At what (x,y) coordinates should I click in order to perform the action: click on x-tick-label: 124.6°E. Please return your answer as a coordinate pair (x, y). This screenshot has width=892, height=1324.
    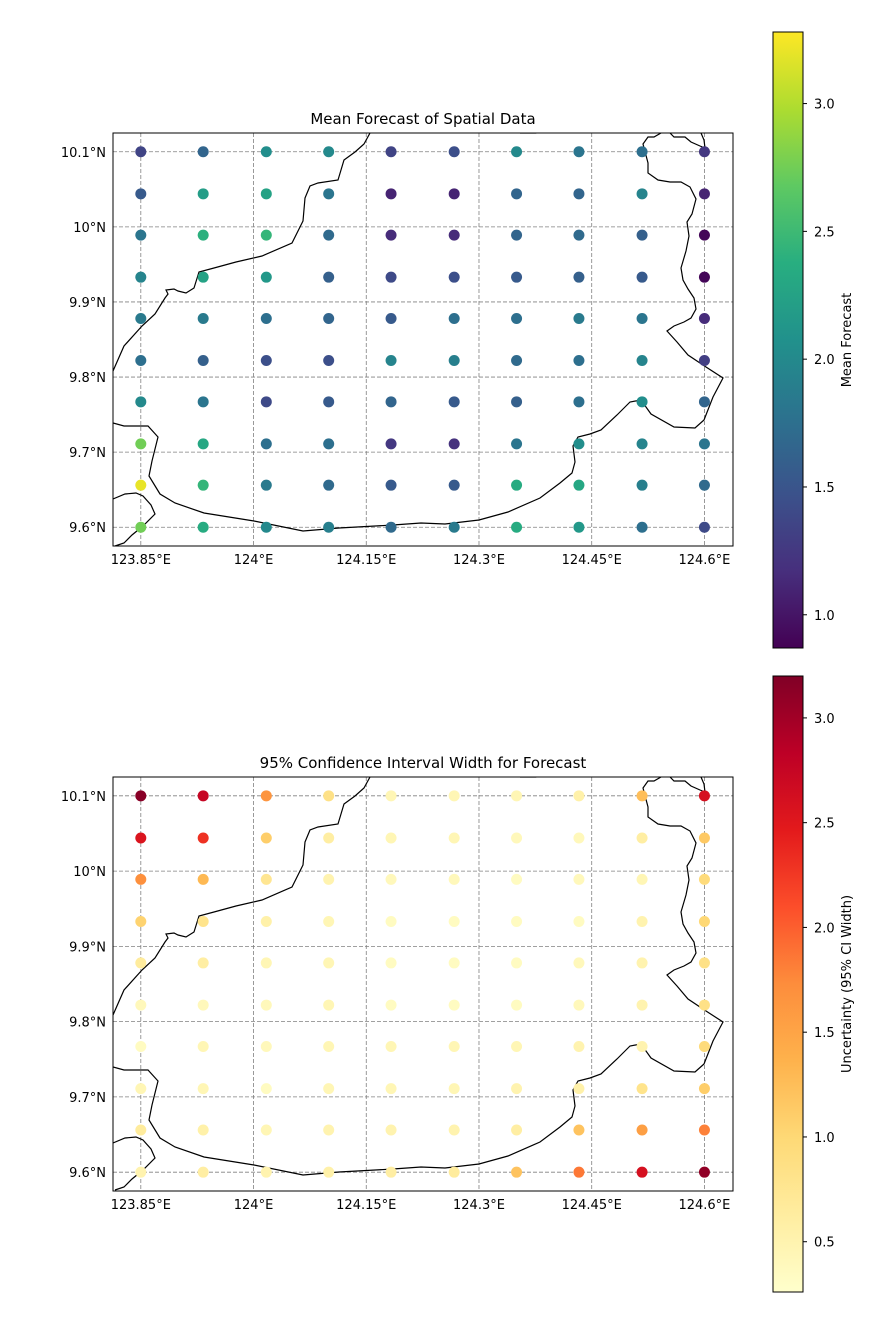
    Looking at the image, I should click on (704, 560).